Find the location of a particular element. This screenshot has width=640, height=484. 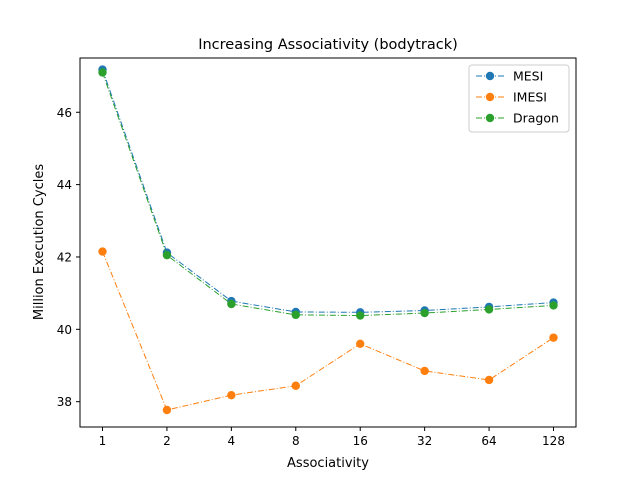

x-axis-label: Associativity is located at coordinates (328, 463).